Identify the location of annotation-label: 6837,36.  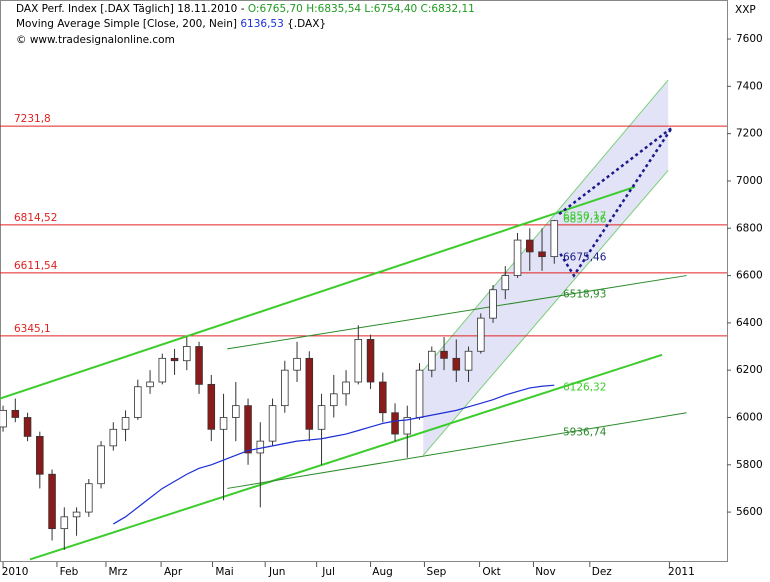
(585, 219).